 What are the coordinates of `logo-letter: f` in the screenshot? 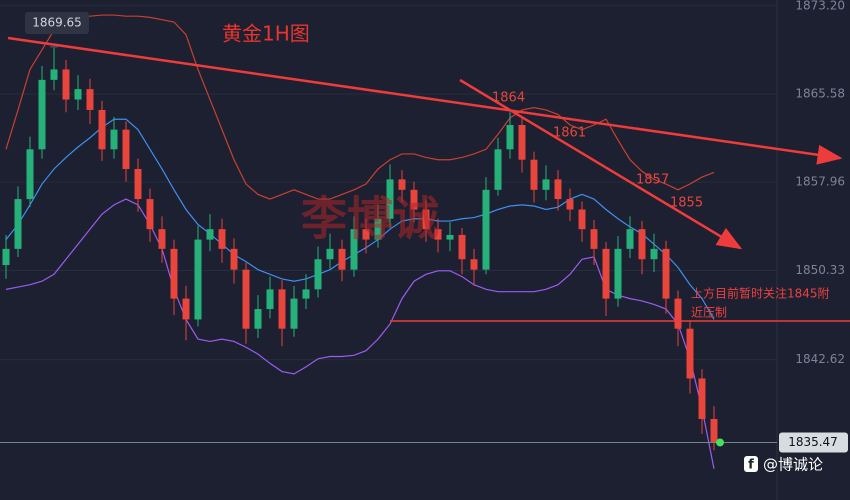 It's located at (751, 465).